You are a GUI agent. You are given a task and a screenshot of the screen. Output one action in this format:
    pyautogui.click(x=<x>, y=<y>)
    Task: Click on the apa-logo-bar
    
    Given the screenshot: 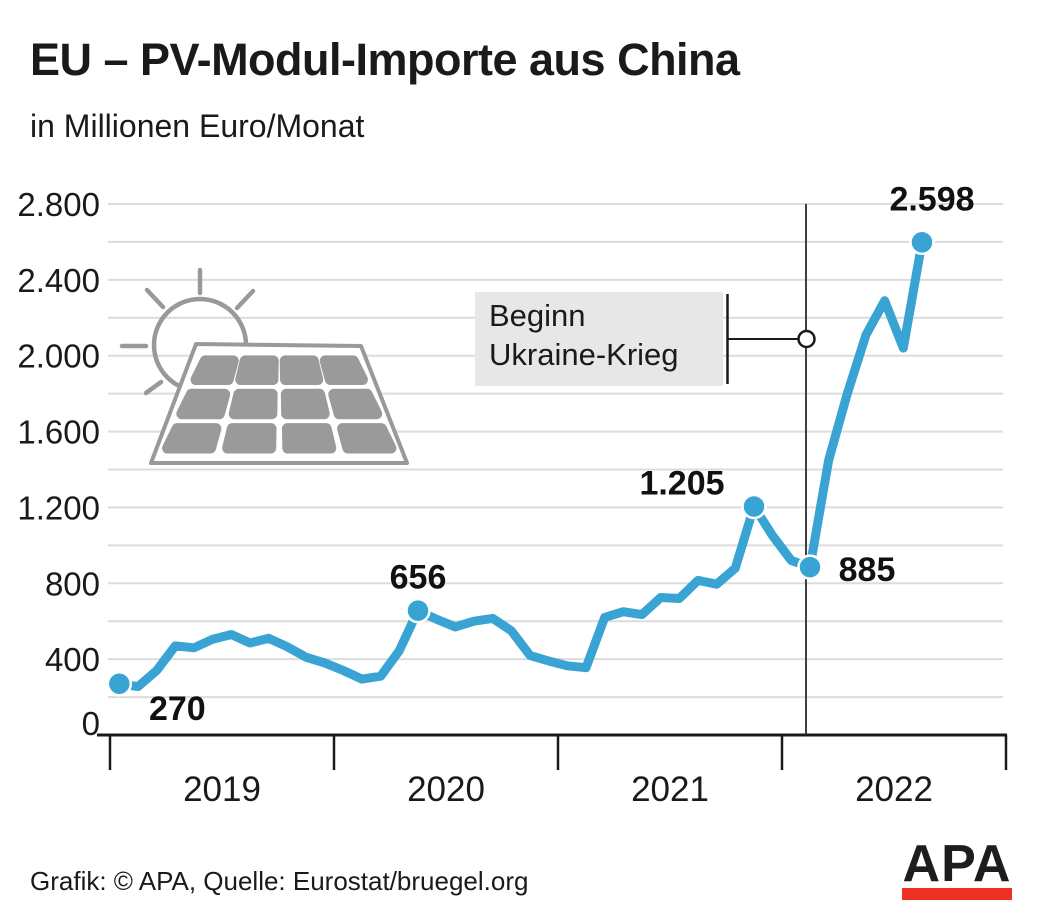 What is the action you would take?
    pyautogui.click(x=957, y=894)
    